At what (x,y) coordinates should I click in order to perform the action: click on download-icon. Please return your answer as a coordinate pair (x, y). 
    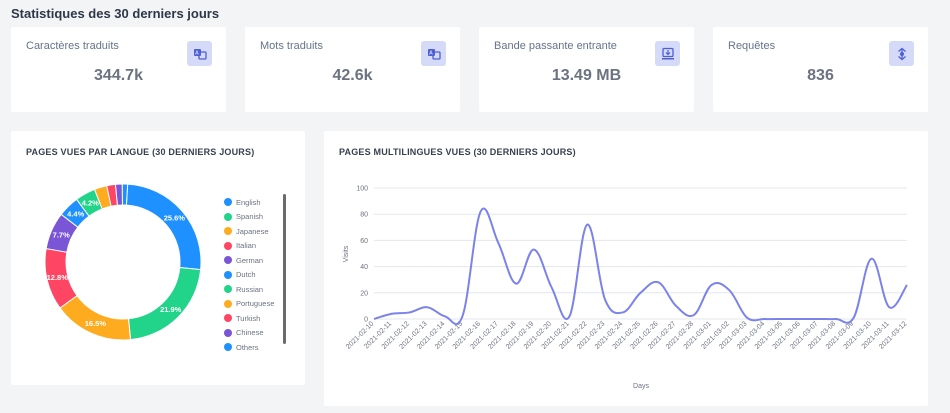
    Looking at the image, I should click on (667, 53).